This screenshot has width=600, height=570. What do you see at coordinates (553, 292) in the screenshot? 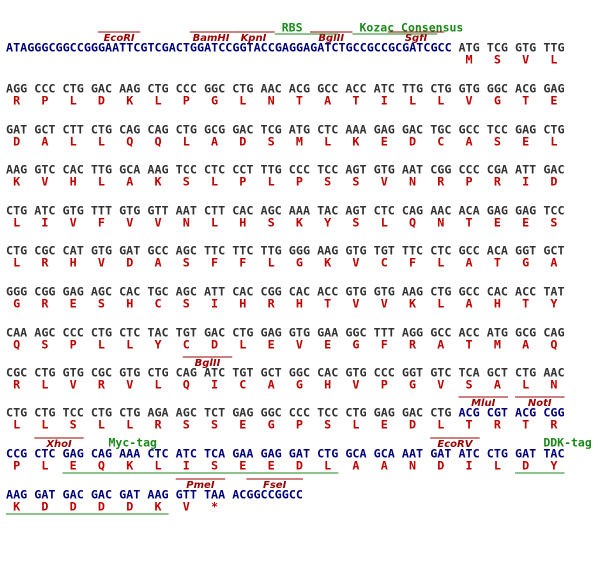
I see `codon: TAT` at bounding box center [553, 292].